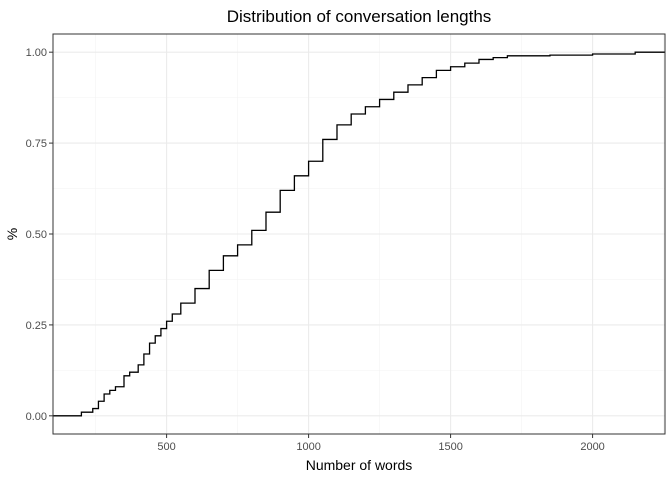 Image resolution: width=672 pixels, height=480 pixels. I want to click on y-tick-label: 0.00, so click(36, 417).